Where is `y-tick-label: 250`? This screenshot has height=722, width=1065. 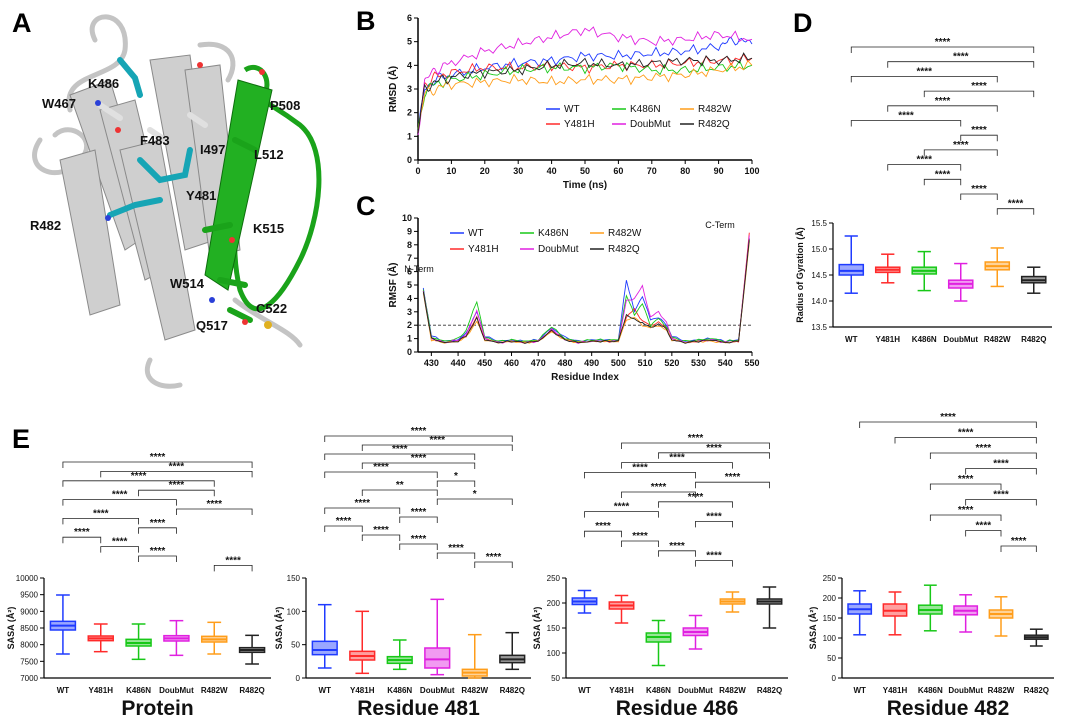 y-tick-label: 250 is located at coordinates (554, 578).